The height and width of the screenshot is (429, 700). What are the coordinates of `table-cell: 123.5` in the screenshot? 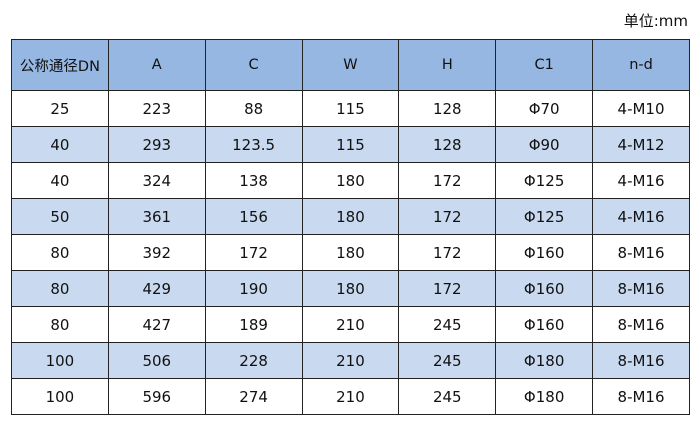 It's located at (253, 144).